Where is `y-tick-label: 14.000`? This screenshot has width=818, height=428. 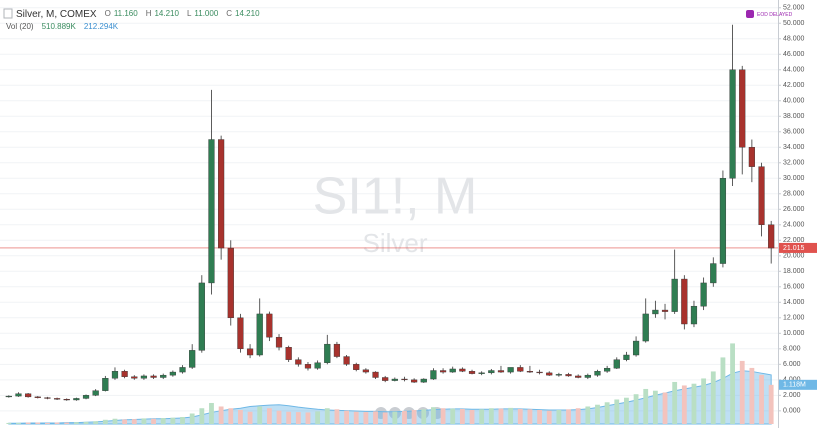 y-tick-label: 14.000 is located at coordinates (794, 302).